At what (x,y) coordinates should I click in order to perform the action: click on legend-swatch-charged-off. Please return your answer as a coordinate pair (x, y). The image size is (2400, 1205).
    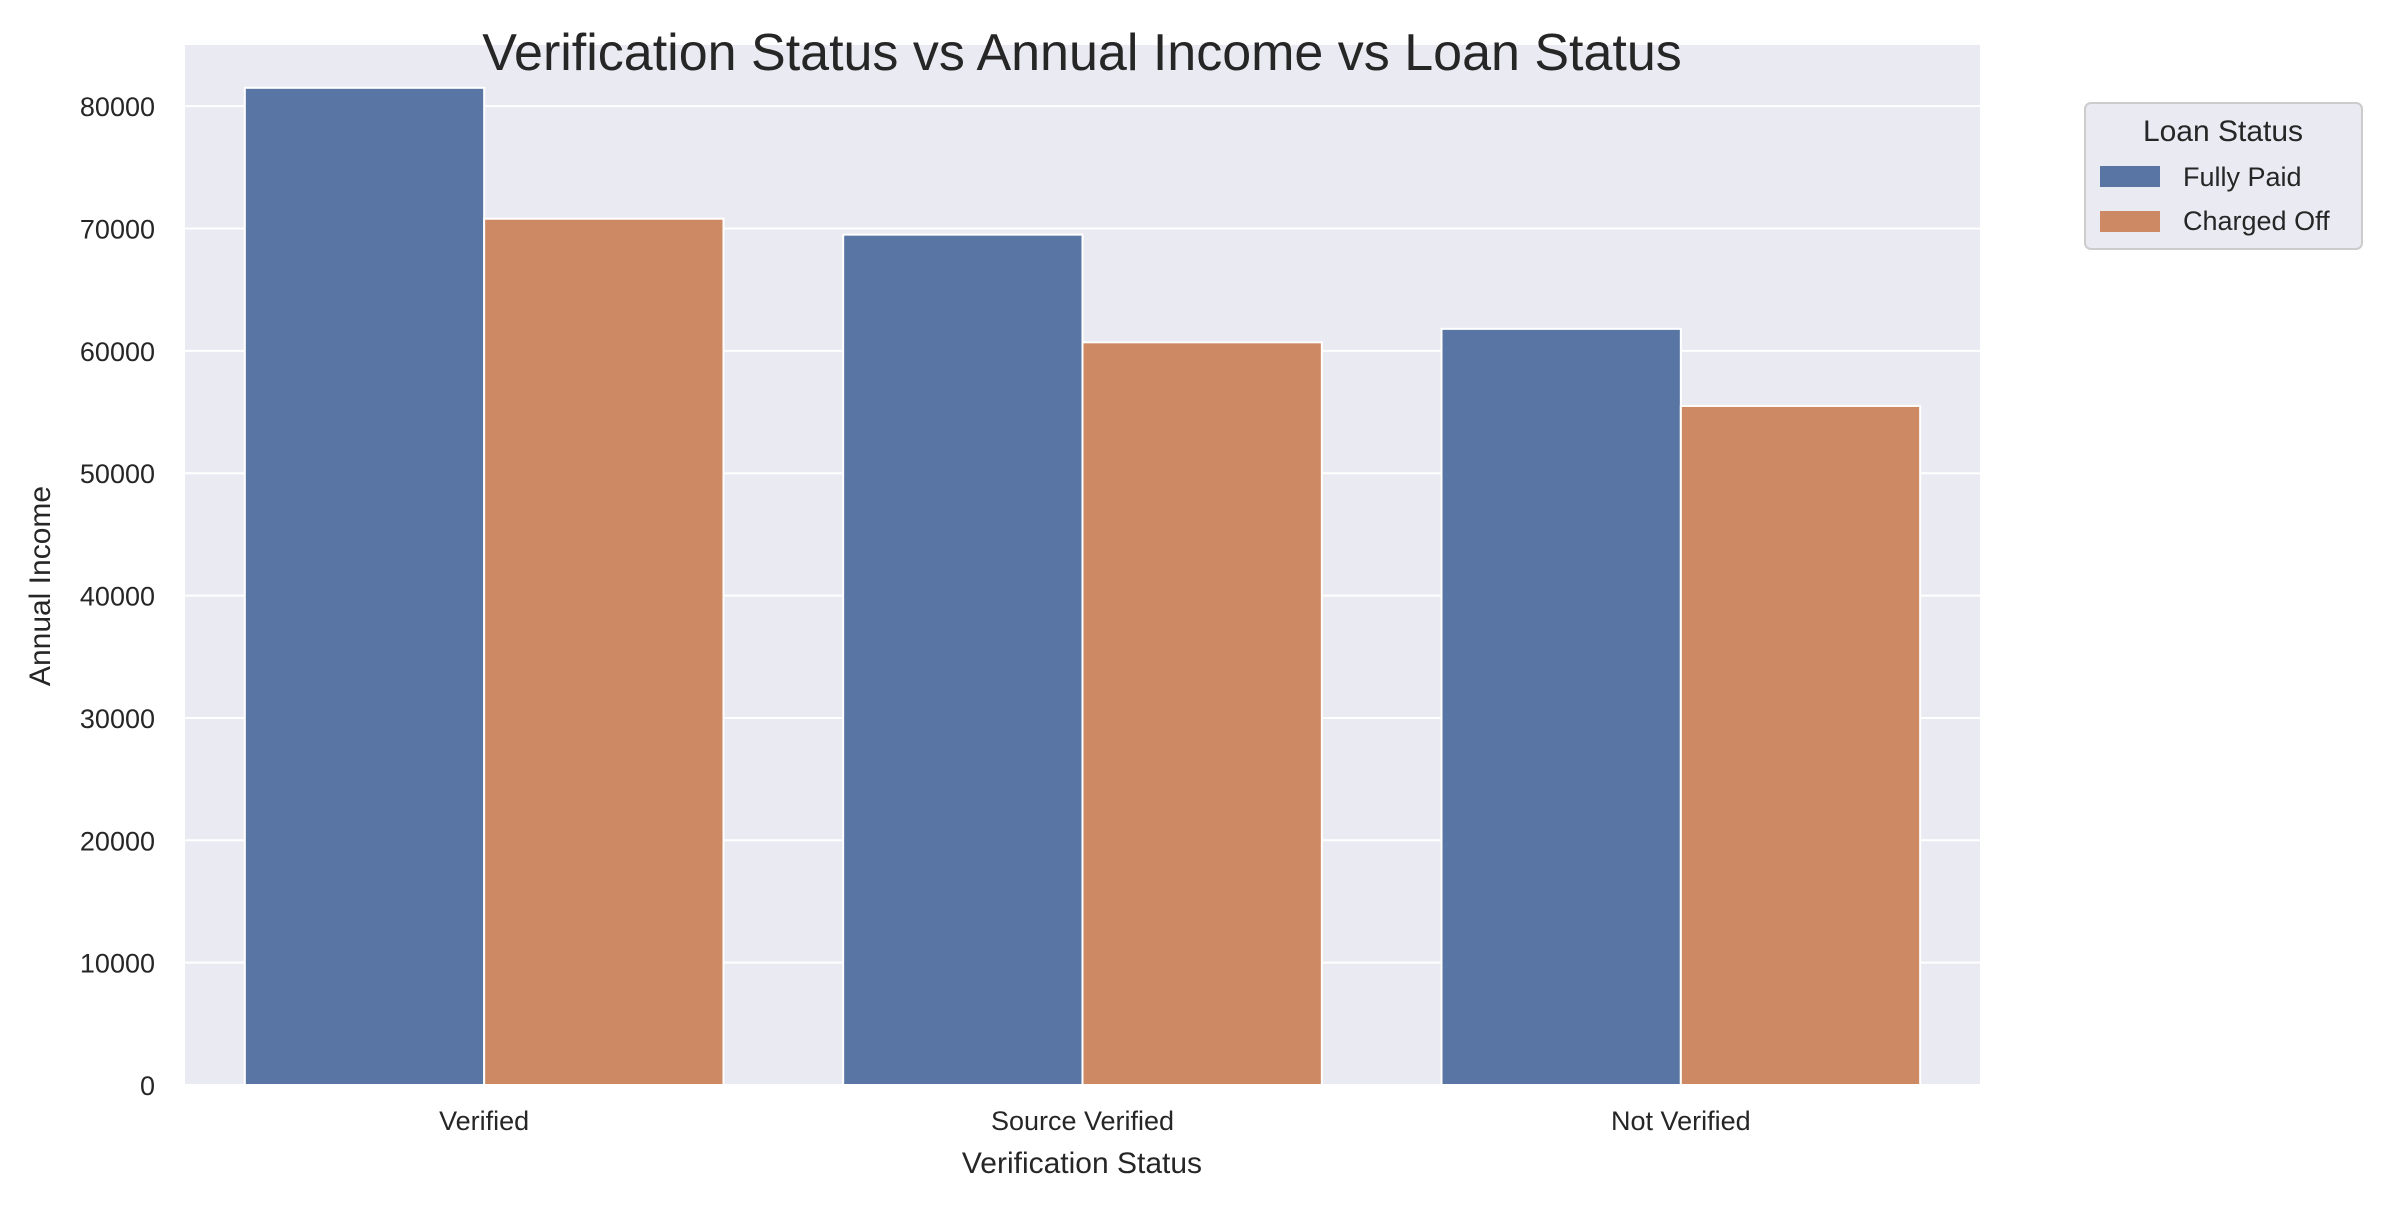
    Looking at the image, I should click on (2130, 221).